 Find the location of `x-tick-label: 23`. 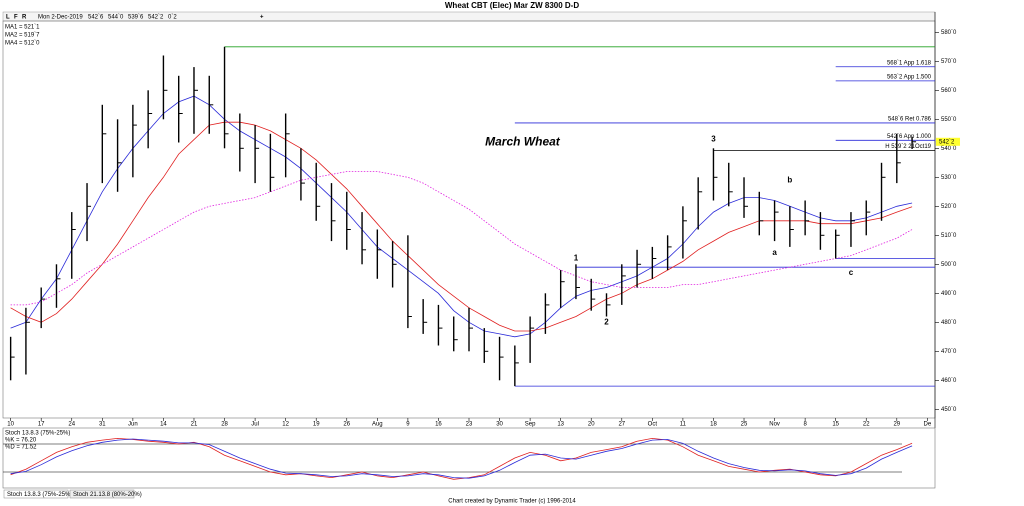

x-tick-label: 23 is located at coordinates (469, 425).